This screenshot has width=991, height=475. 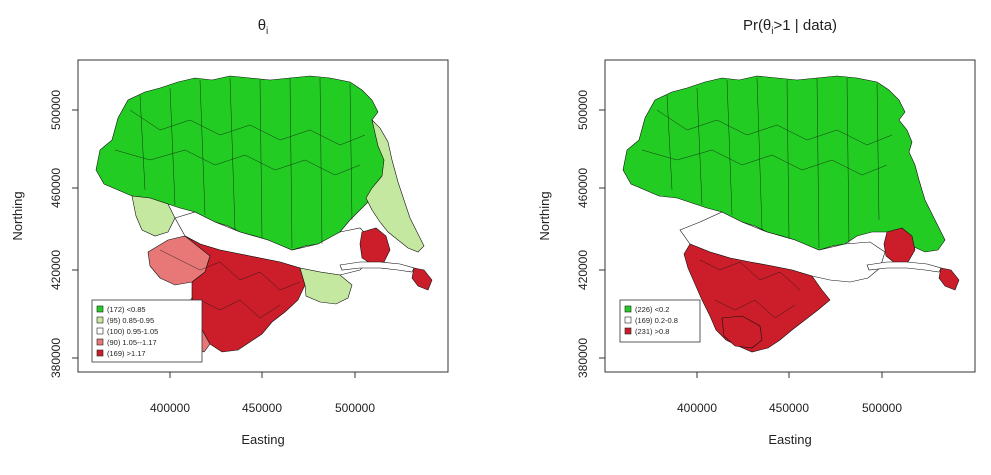 I want to click on legend-entry: (231) >0.8, so click(x=652, y=331).